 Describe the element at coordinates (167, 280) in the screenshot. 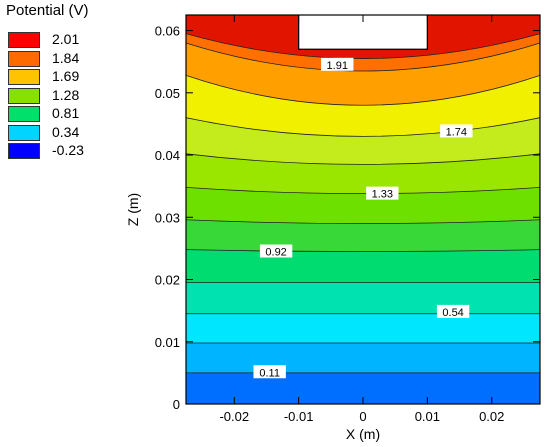

I see `y-tick-label: 0.02` at that location.